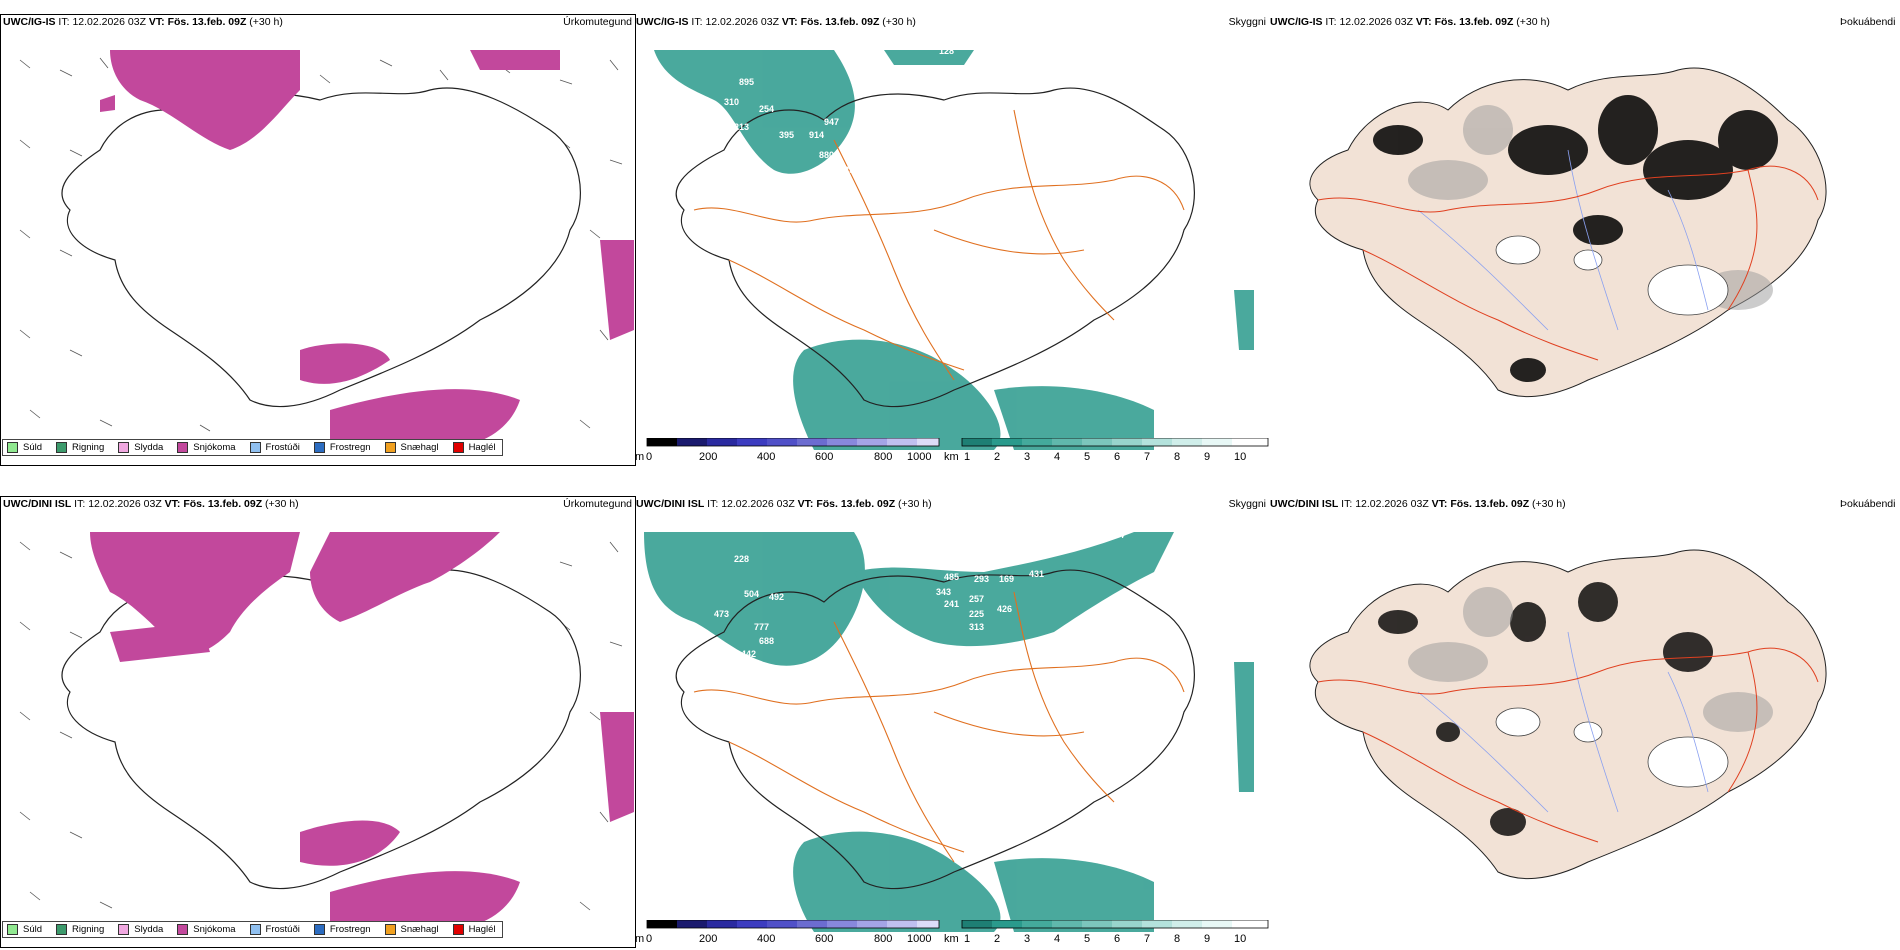  Describe the element at coordinates (362, 732) in the screenshot. I see `snow-areas` at that location.